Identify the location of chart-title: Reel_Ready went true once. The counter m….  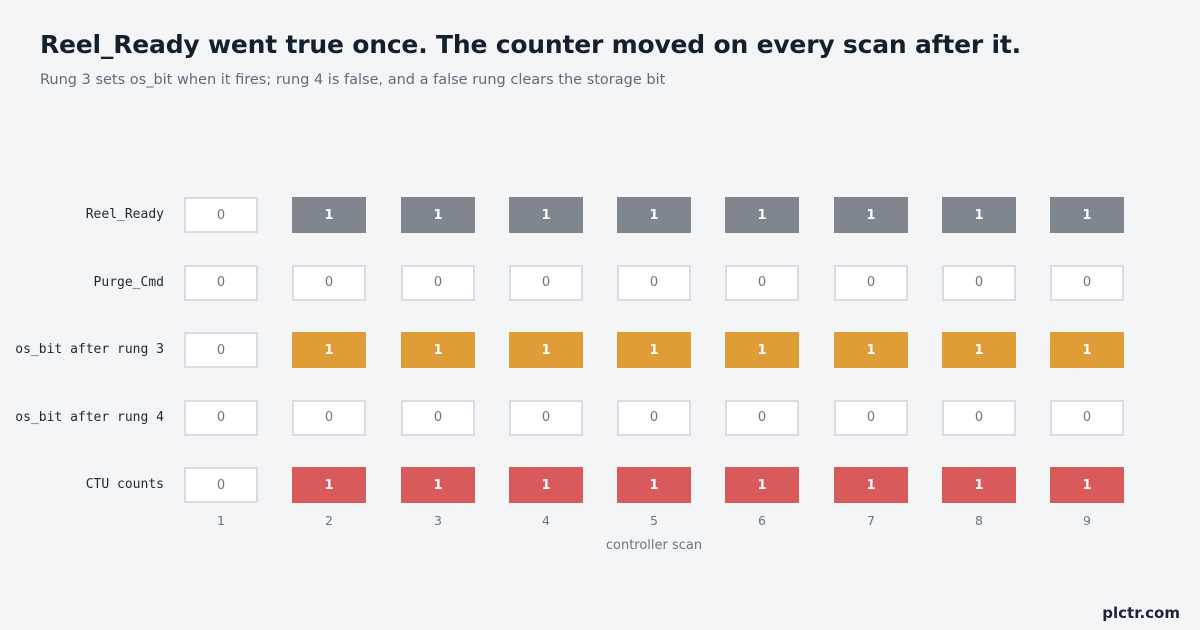
(530, 44).